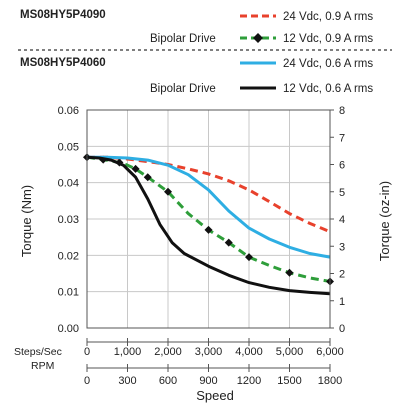  I want to click on x-tick-label: 1800, so click(330, 381).